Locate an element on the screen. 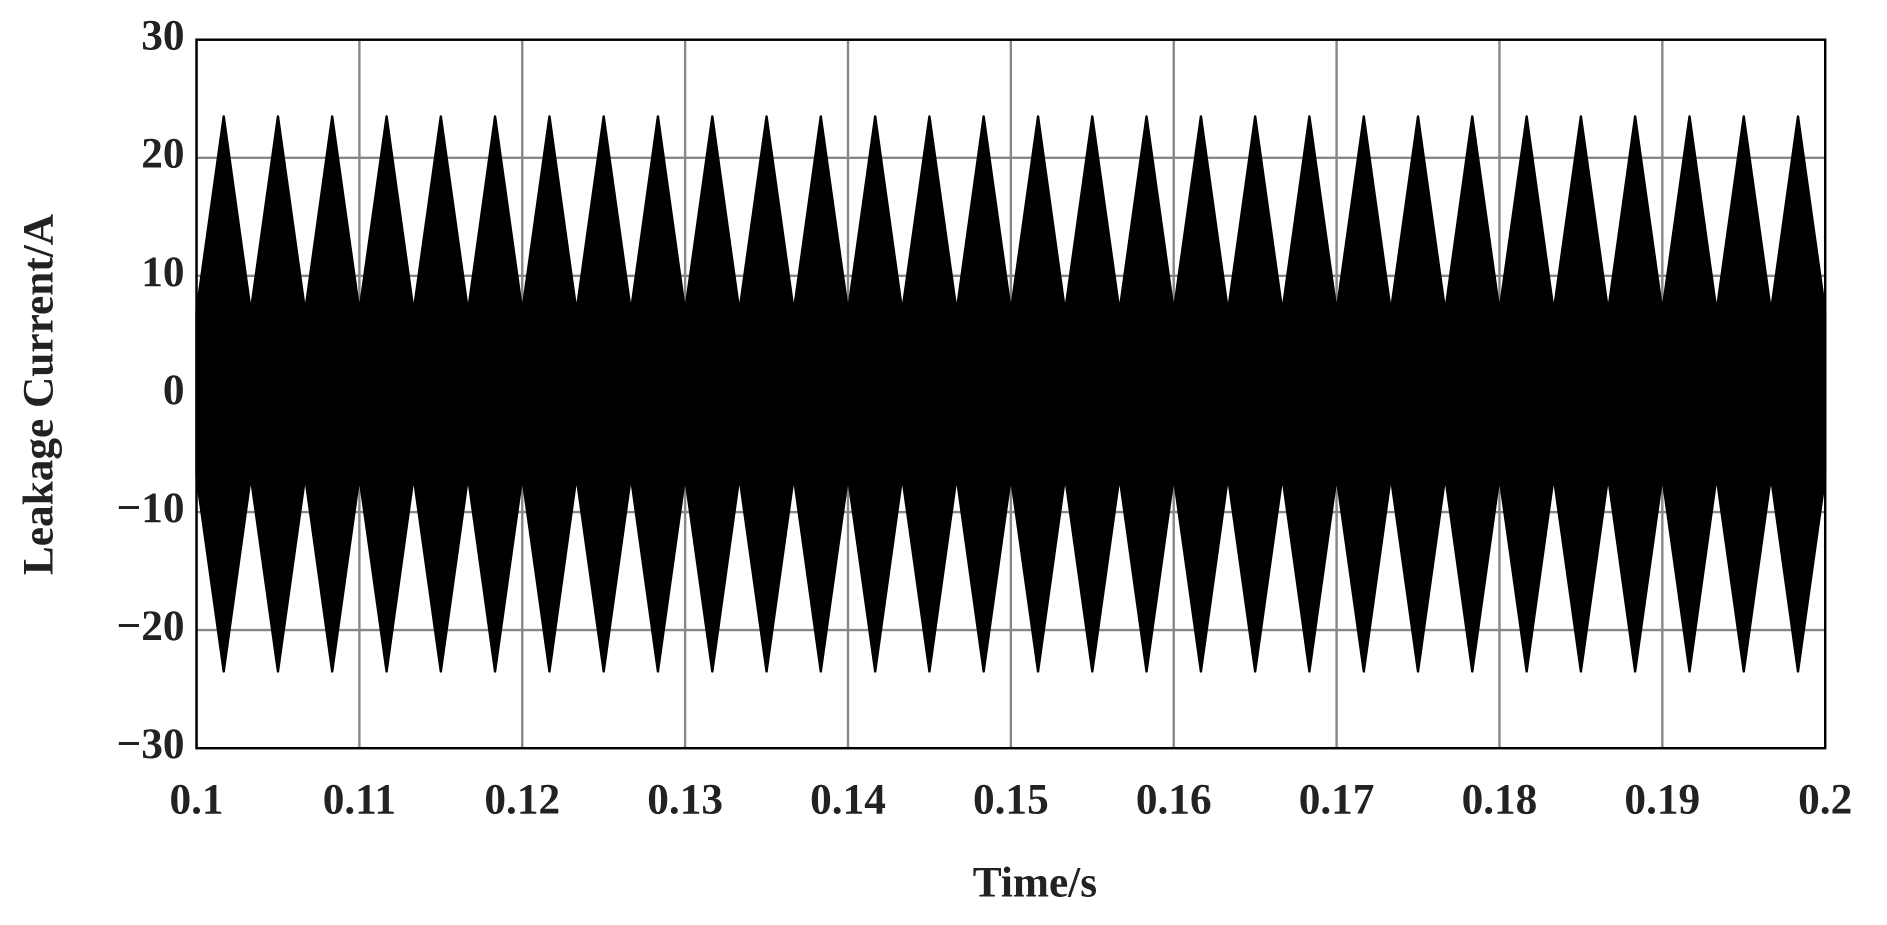 The width and height of the screenshot is (1887, 925). x-tick-label: 0.13 is located at coordinates (685, 799).